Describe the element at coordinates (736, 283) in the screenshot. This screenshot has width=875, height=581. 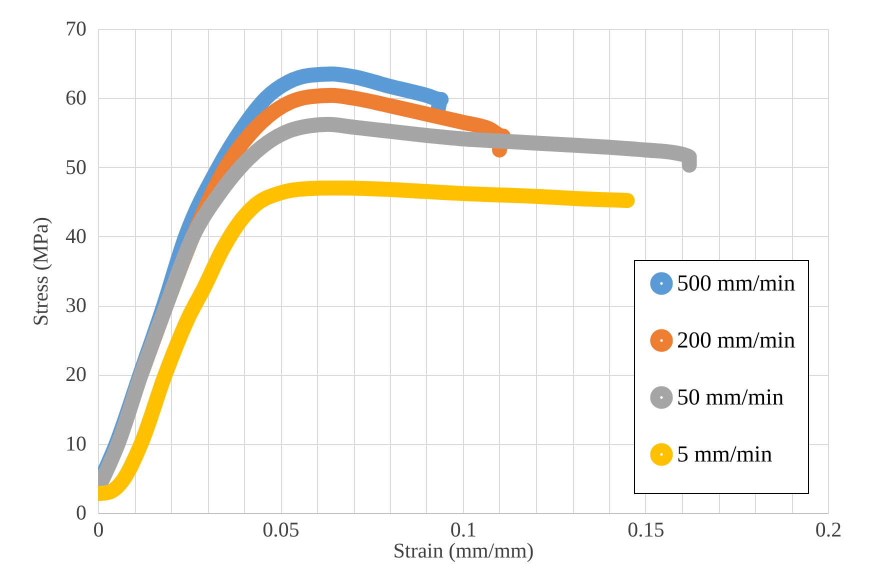
I see `legend-label: 500 mm/min` at that location.